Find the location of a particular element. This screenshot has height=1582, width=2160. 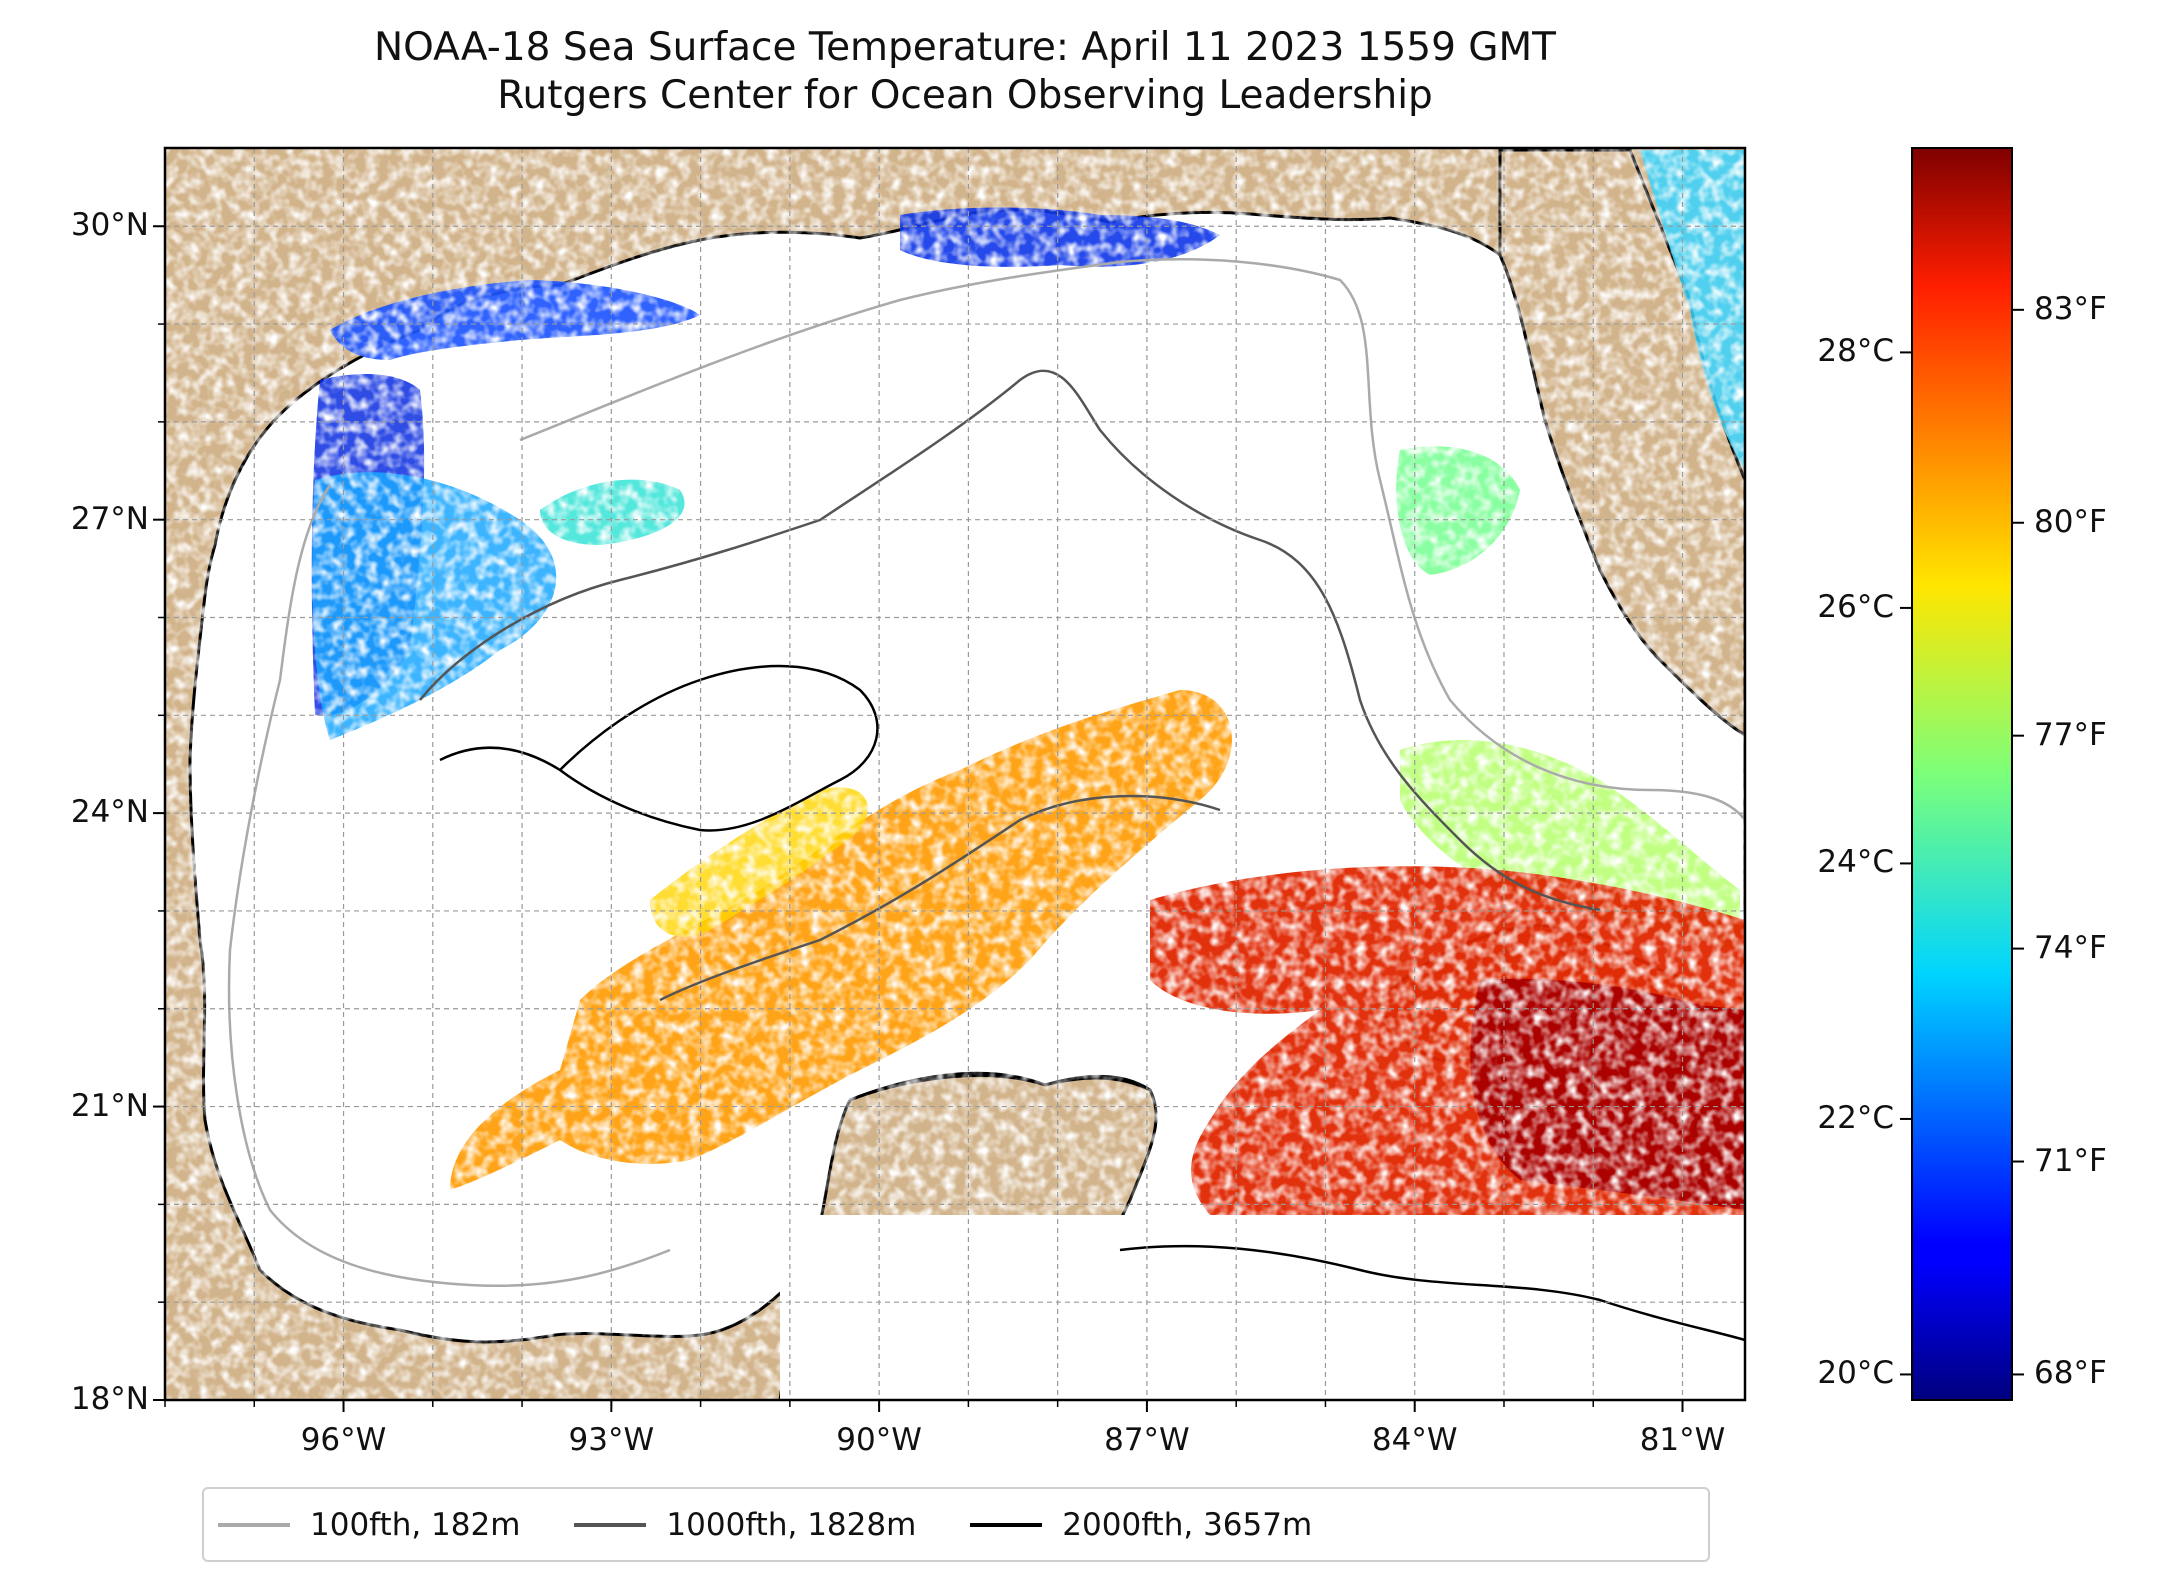

legend-item: 2000fth, 3657m is located at coordinates (1141, 1525).